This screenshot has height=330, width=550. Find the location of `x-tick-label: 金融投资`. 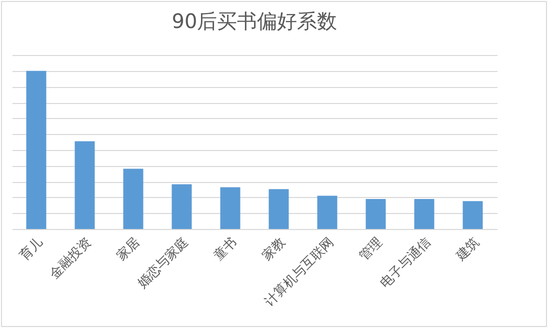

x-tick-label: 金融投资 is located at coordinates (71, 258).